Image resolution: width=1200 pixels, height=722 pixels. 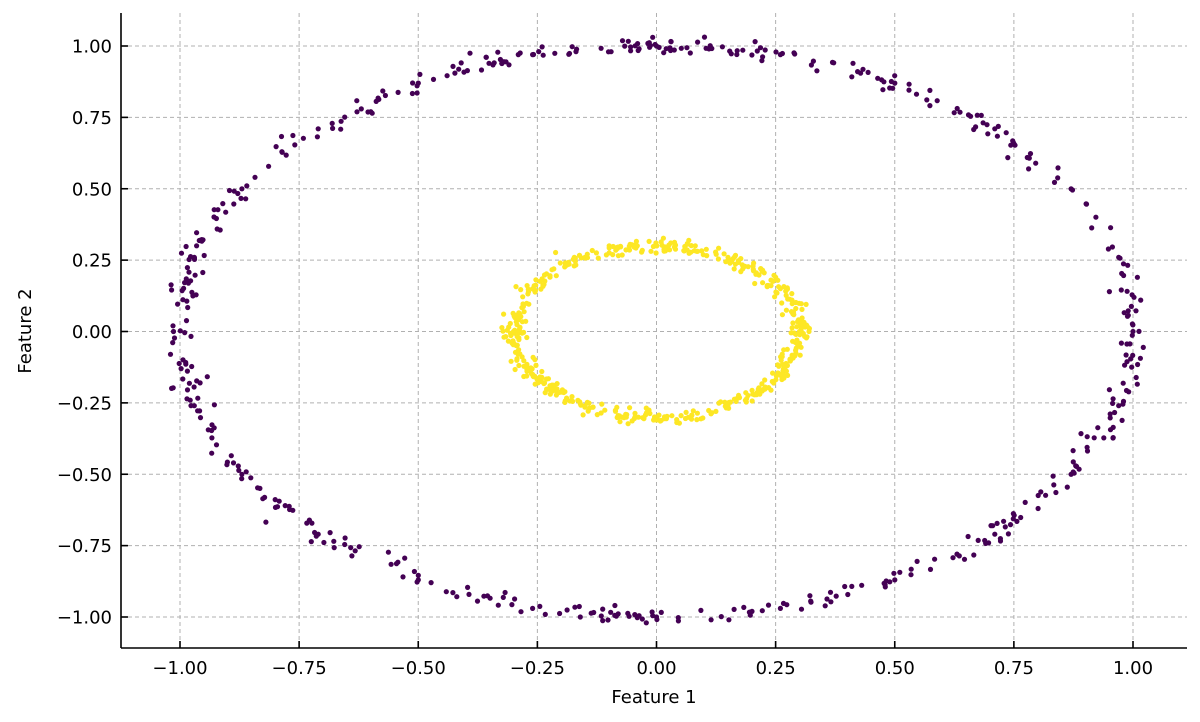 What do you see at coordinates (776, 668) in the screenshot?
I see `x-tick-label: 0.25` at bounding box center [776, 668].